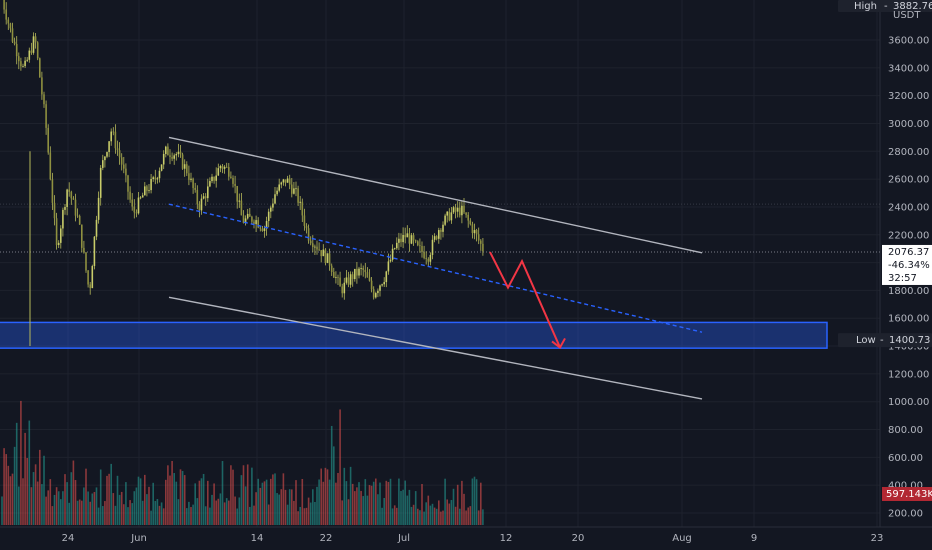 This screenshot has width=932, height=550. Describe the element at coordinates (435, 348) in the screenshot. I see `channel-lower-line` at that location.